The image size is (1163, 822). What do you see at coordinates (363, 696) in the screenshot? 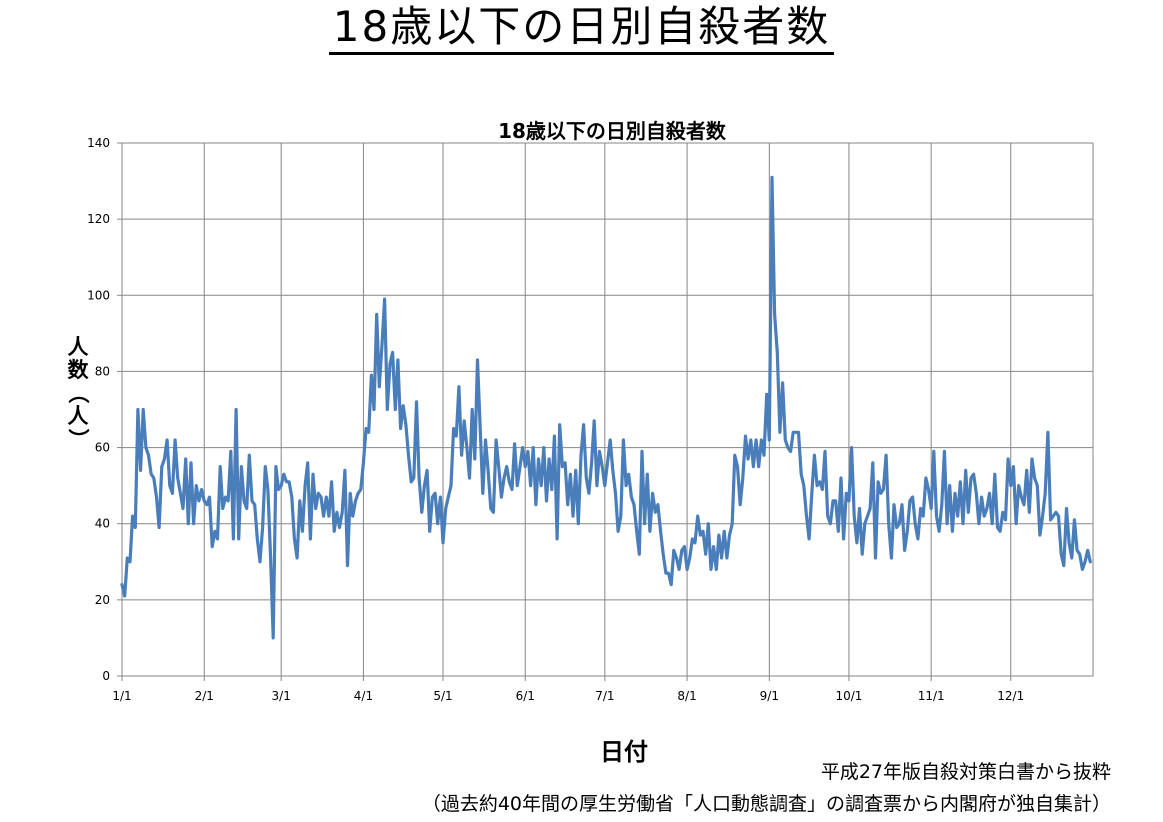
I see `x-tick-label: 4/1` at bounding box center [363, 696].